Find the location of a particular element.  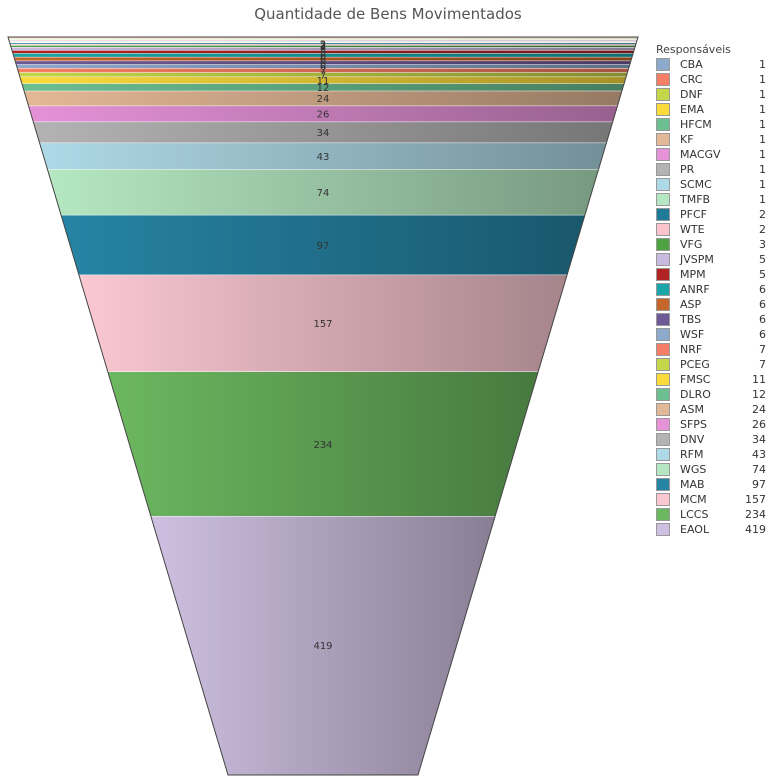

legend-label: RFM is located at coordinates (692, 454).